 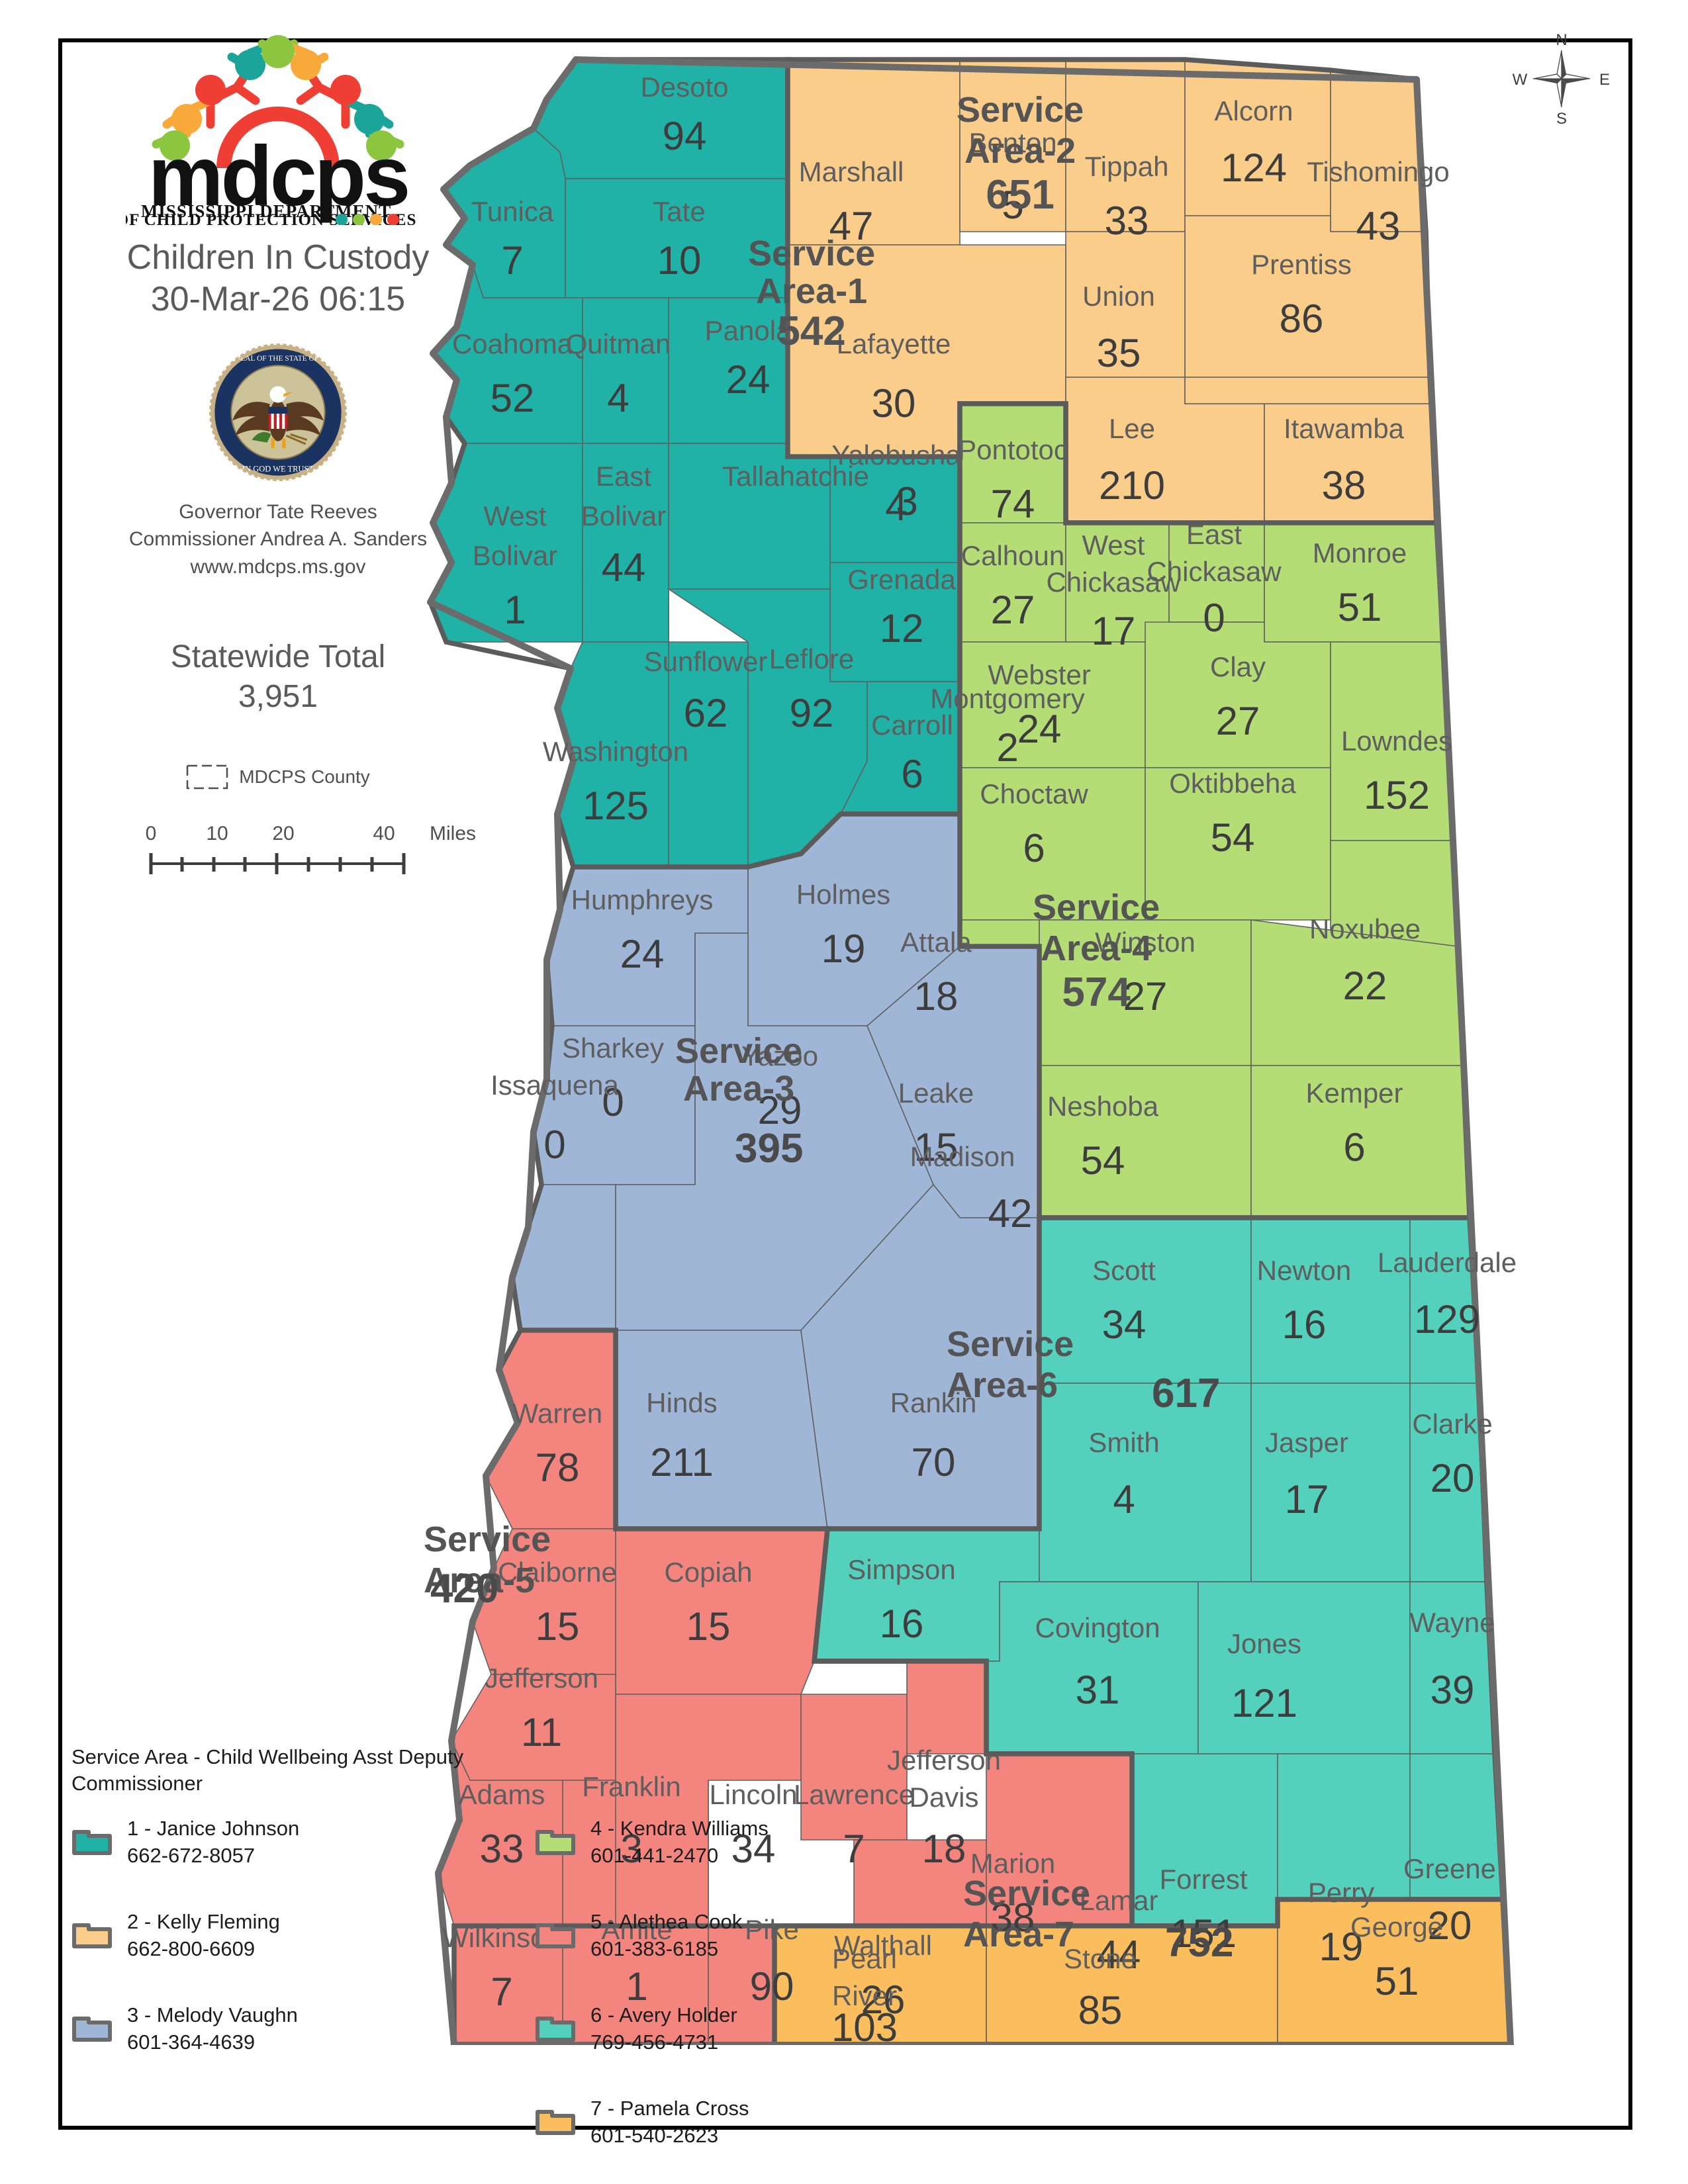 What do you see at coordinates (1396, 1926) in the screenshot?
I see `label-name-george: George` at bounding box center [1396, 1926].